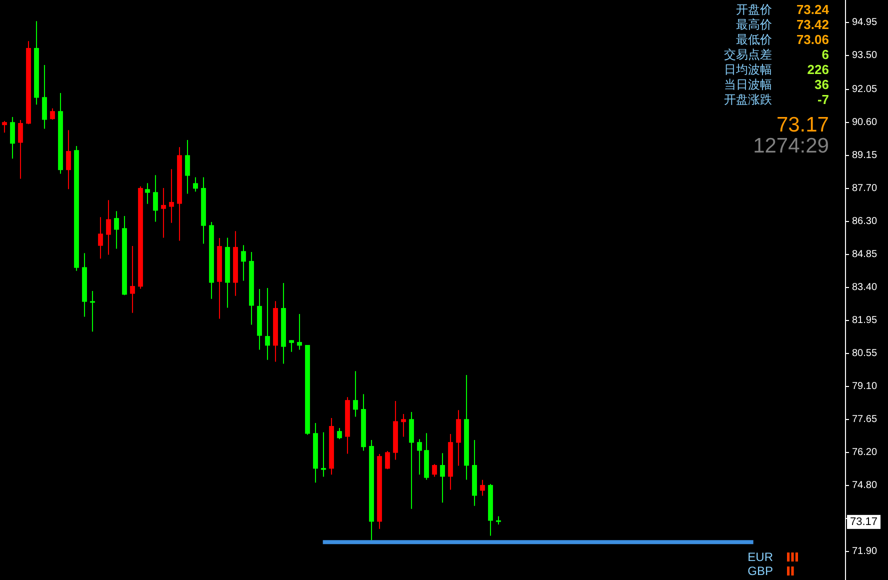 Image resolution: width=888 pixels, height=580 pixels. Describe the element at coordinates (760, 571) in the screenshot. I see `annotation: GBP` at that location.